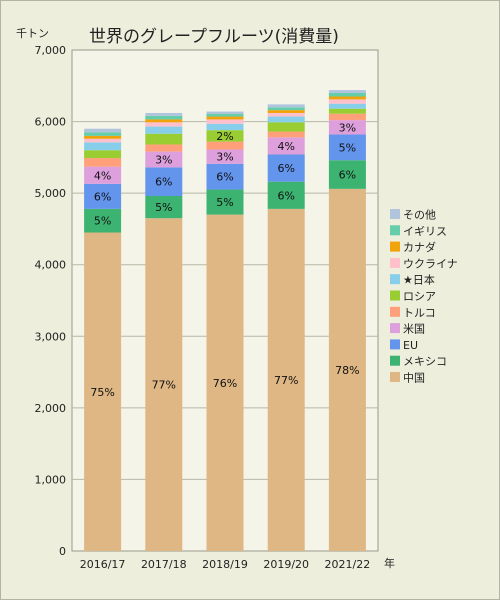 The width and height of the screenshot is (500, 600). What do you see at coordinates (164, 564) in the screenshot?
I see `x-tick-label: 2017/18` at bounding box center [164, 564].